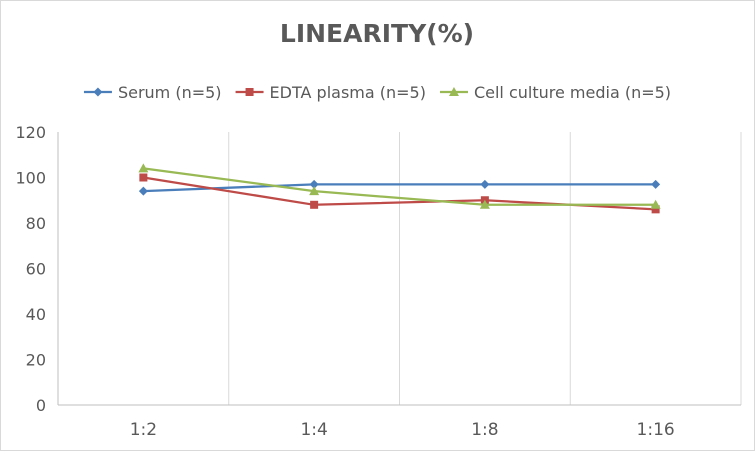 The width and height of the screenshot is (755, 454). What do you see at coordinates (36, 223) in the screenshot?
I see `y-tick-label: 80` at bounding box center [36, 223].